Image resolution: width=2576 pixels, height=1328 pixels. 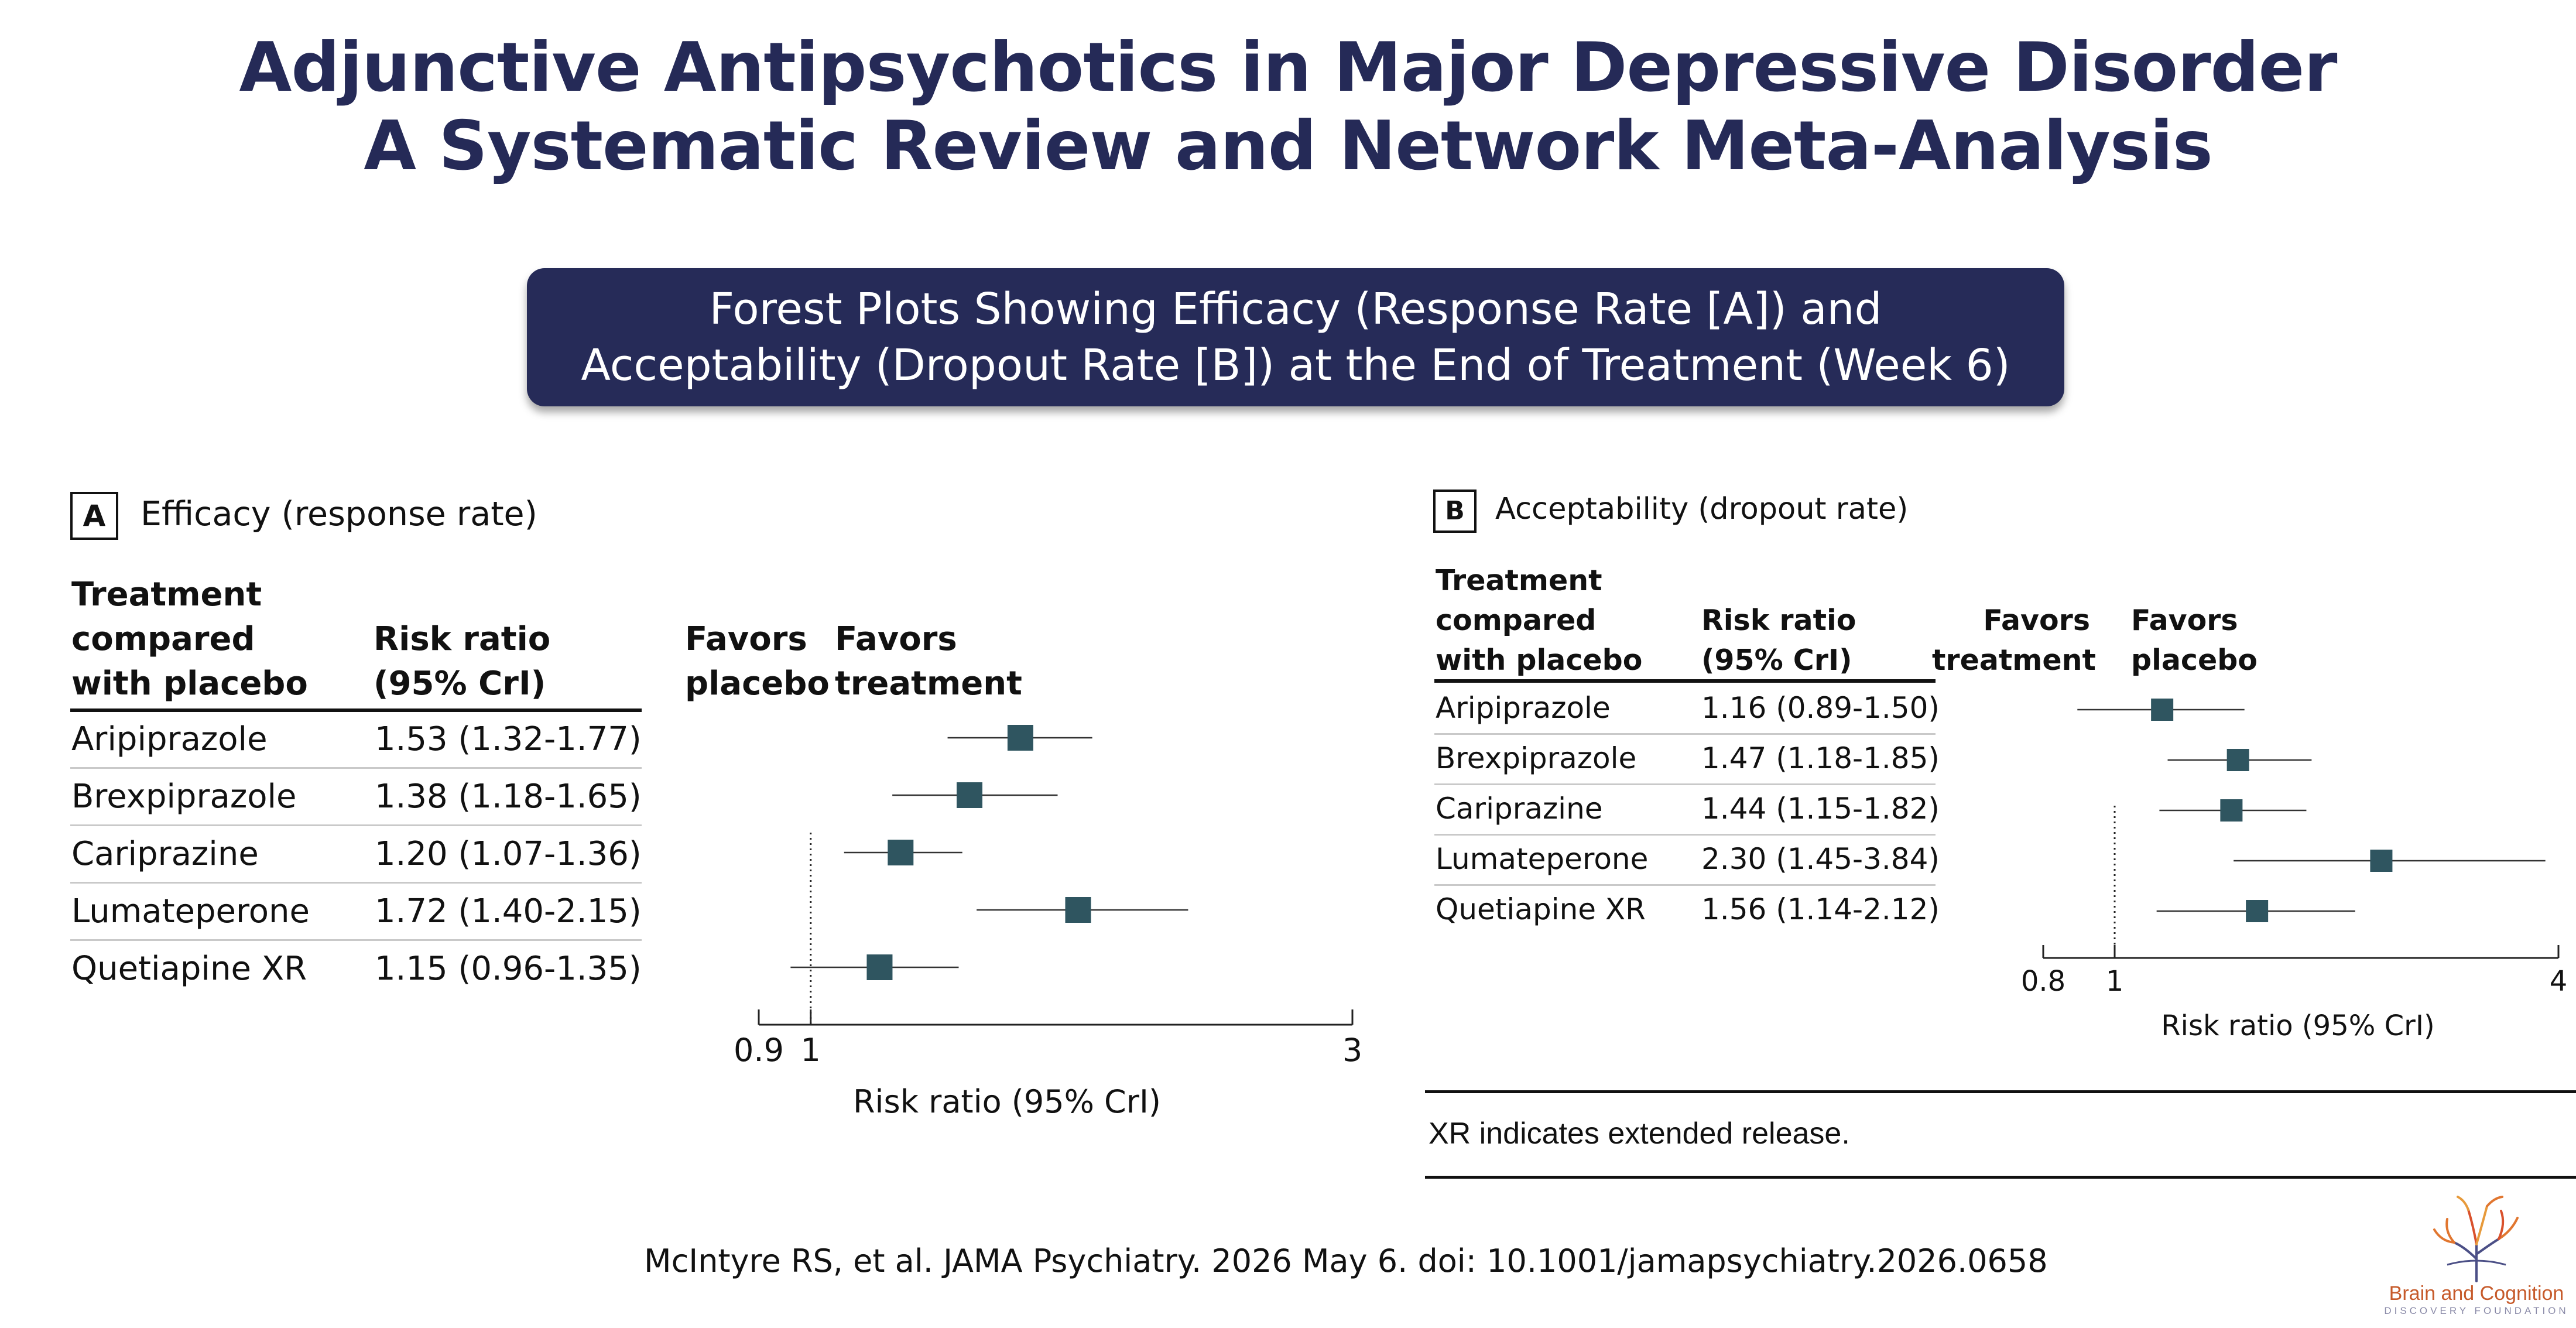 What do you see at coordinates (94, 516) in the screenshot?
I see `panel-a-letter: A` at bounding box center [94, 516].